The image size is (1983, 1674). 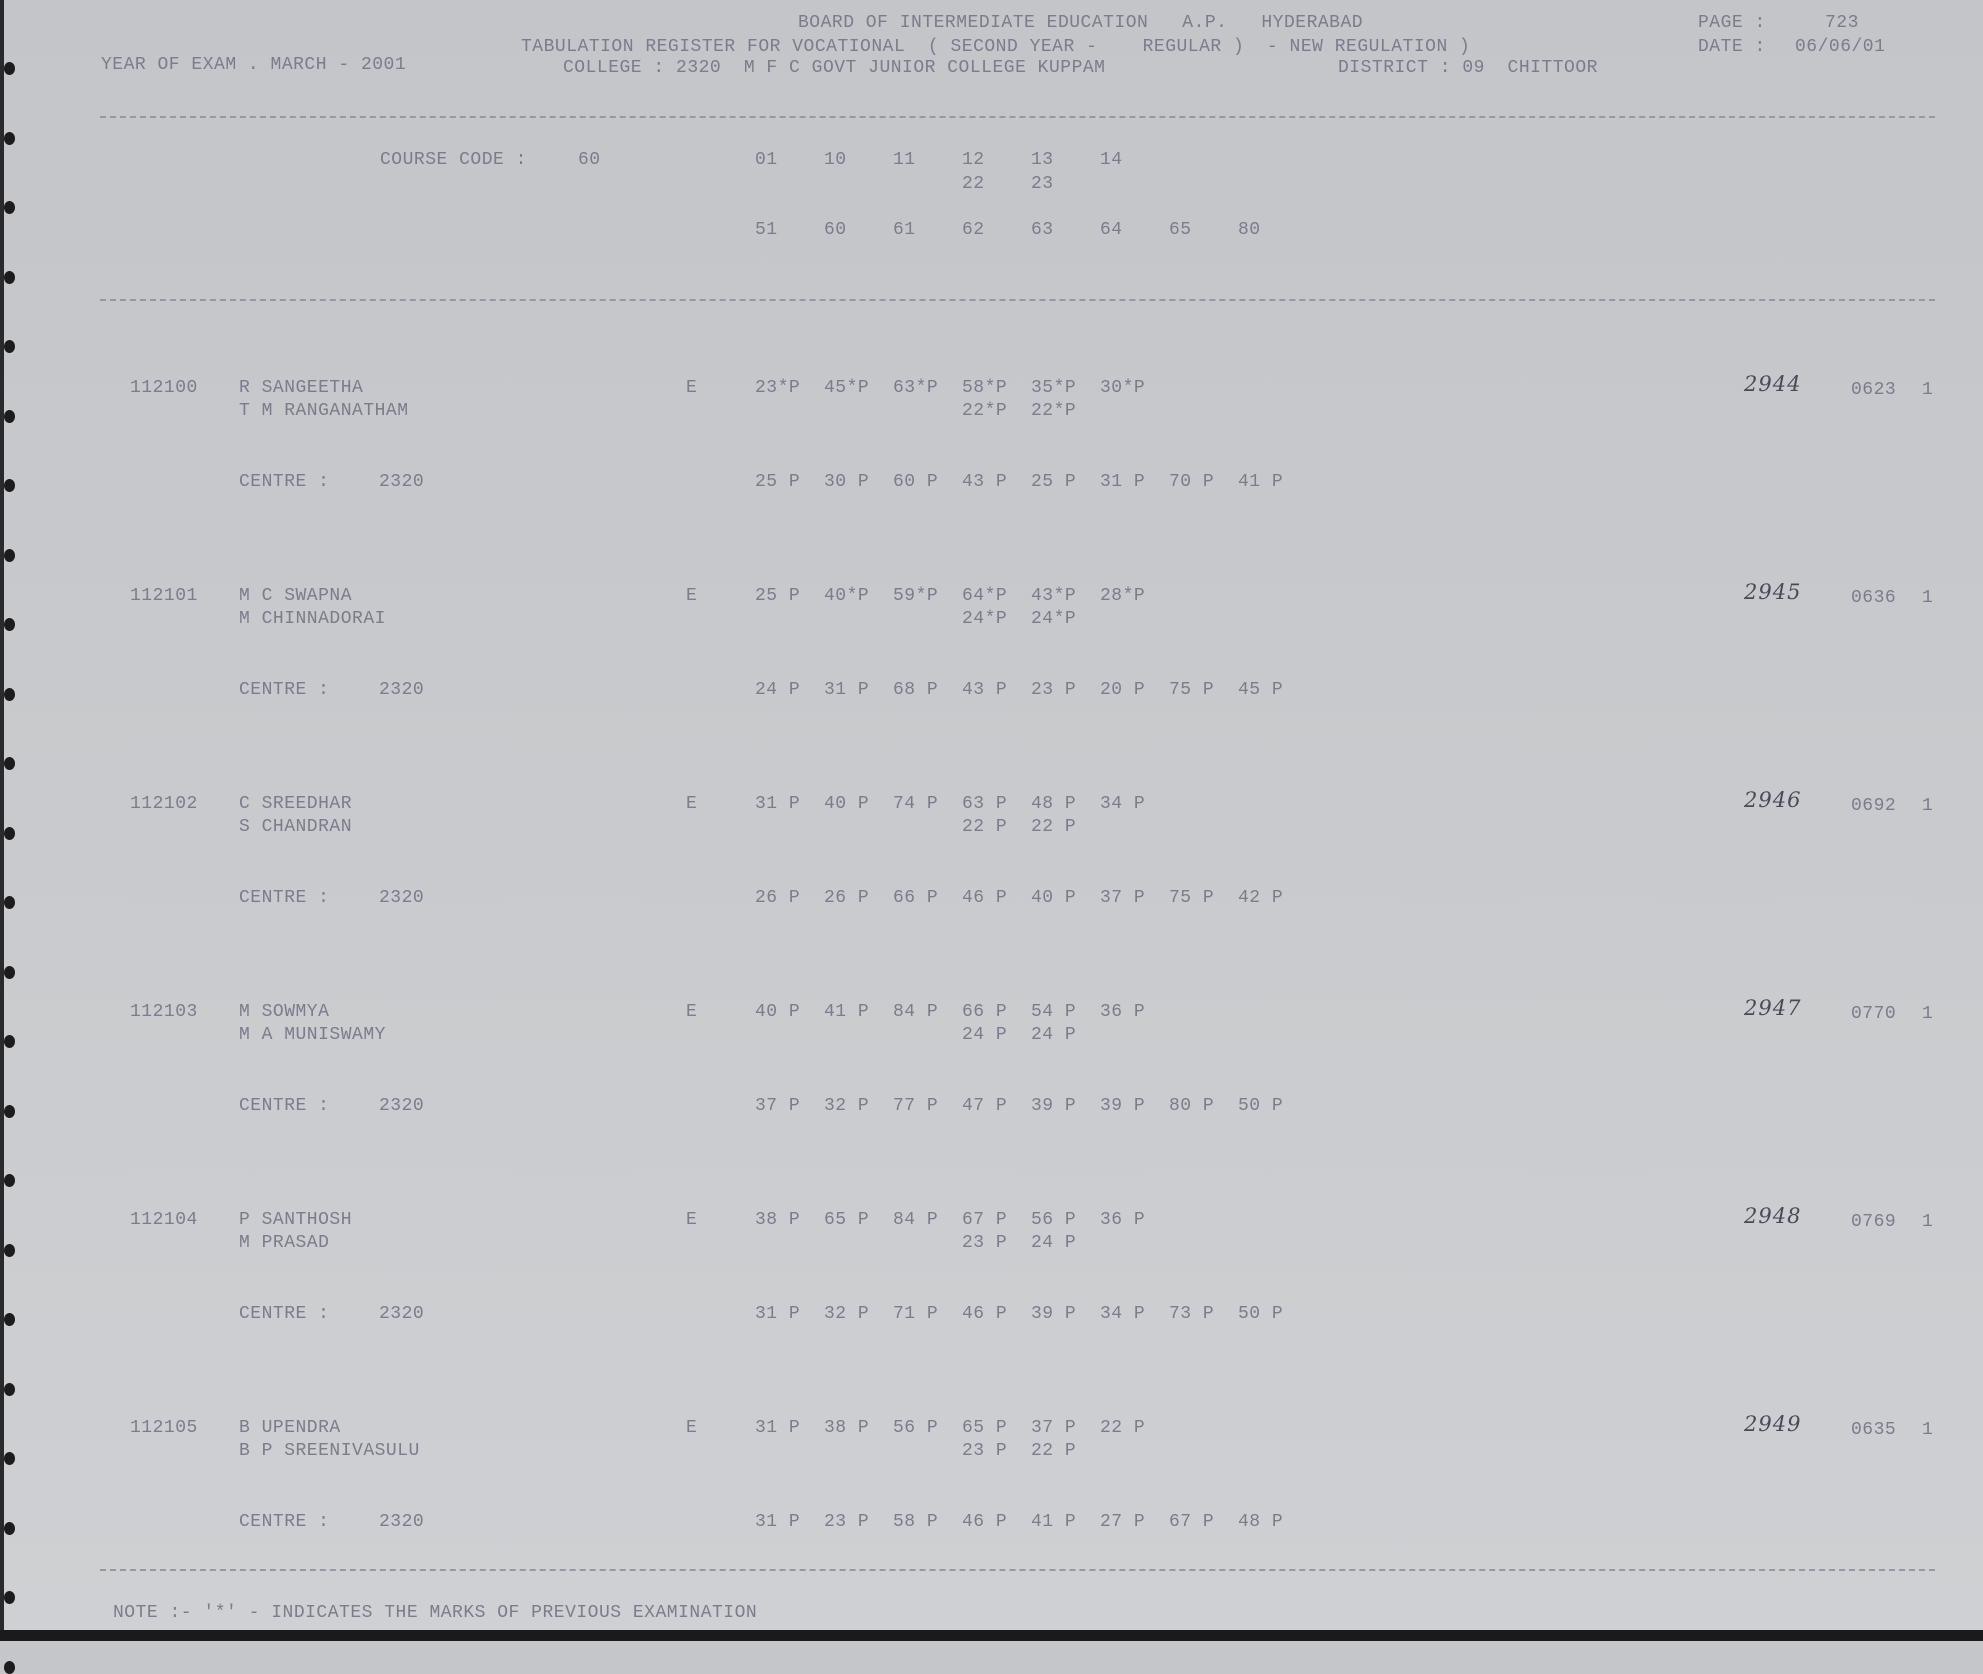 What do you see at coordinates (766, 160) in the screenshot?
I see `subject-code: 01` at bounding box center [766, 160].